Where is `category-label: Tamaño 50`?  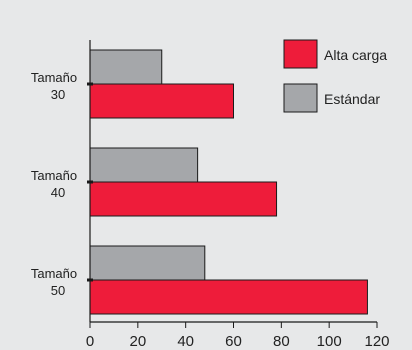
category-label: Tamaño 50 is located at coordinates (54, 282).